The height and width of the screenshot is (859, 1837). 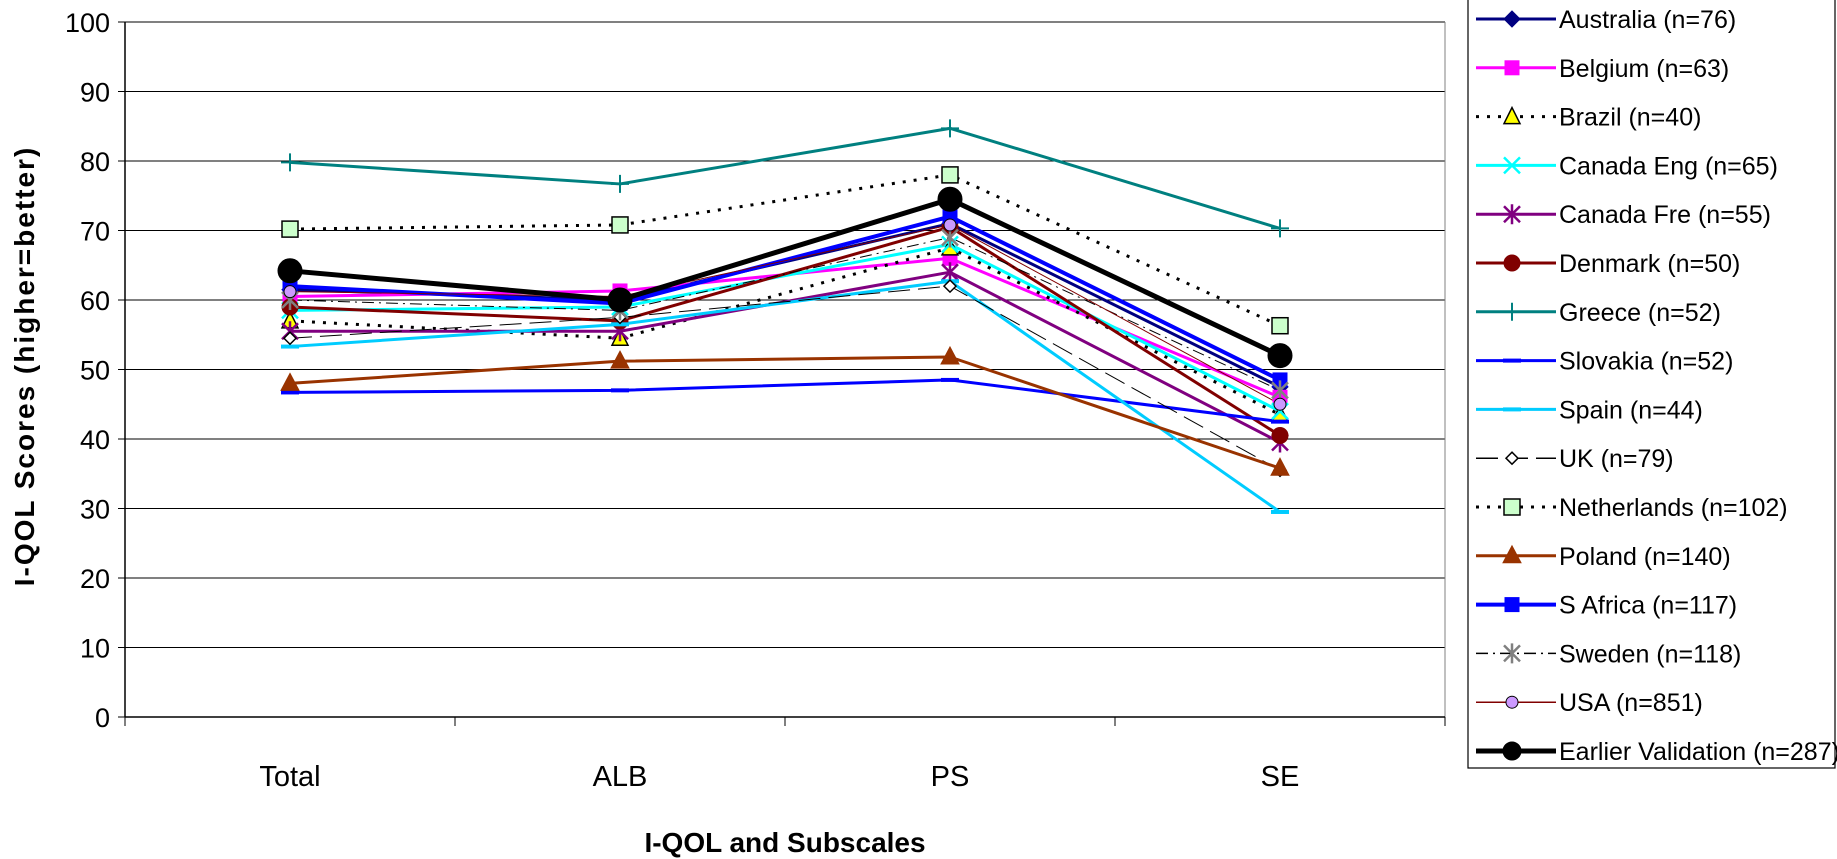 What do you see at coordinates (1631, 703) in the screenshot?
I see `legend-label: USA (n=851)` at bounding box center [1631, 703].